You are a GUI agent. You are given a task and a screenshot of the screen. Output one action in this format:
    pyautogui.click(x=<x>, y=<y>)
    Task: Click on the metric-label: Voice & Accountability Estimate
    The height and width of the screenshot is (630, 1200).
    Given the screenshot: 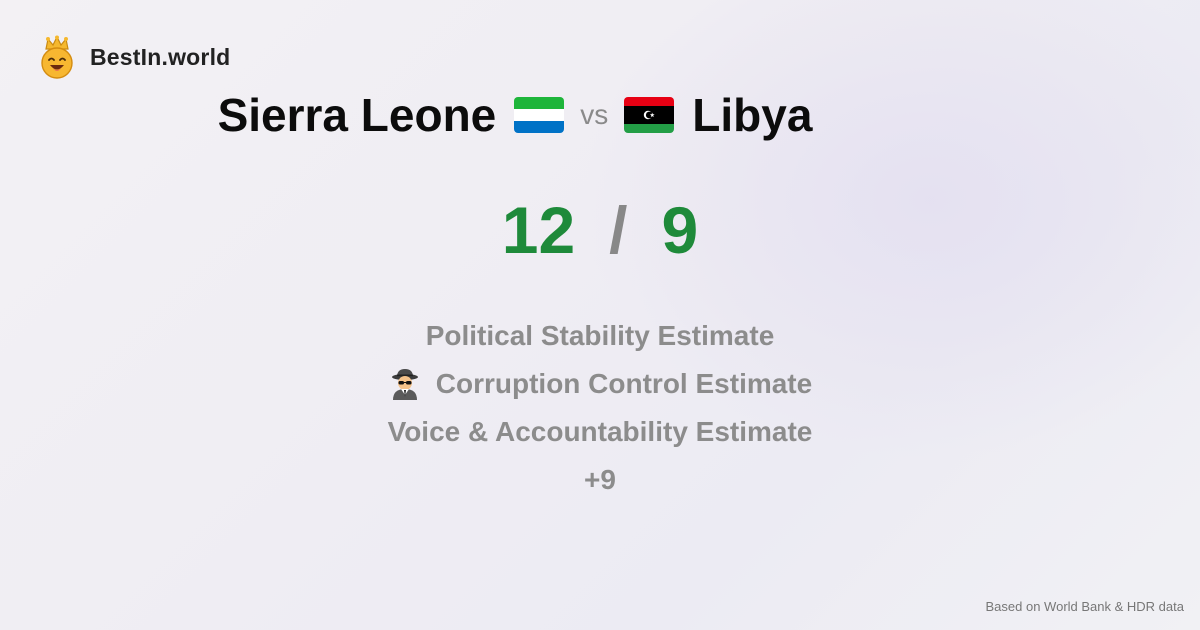 What is the action you would take?
    pyautogui.click(x=600, y=431)
    